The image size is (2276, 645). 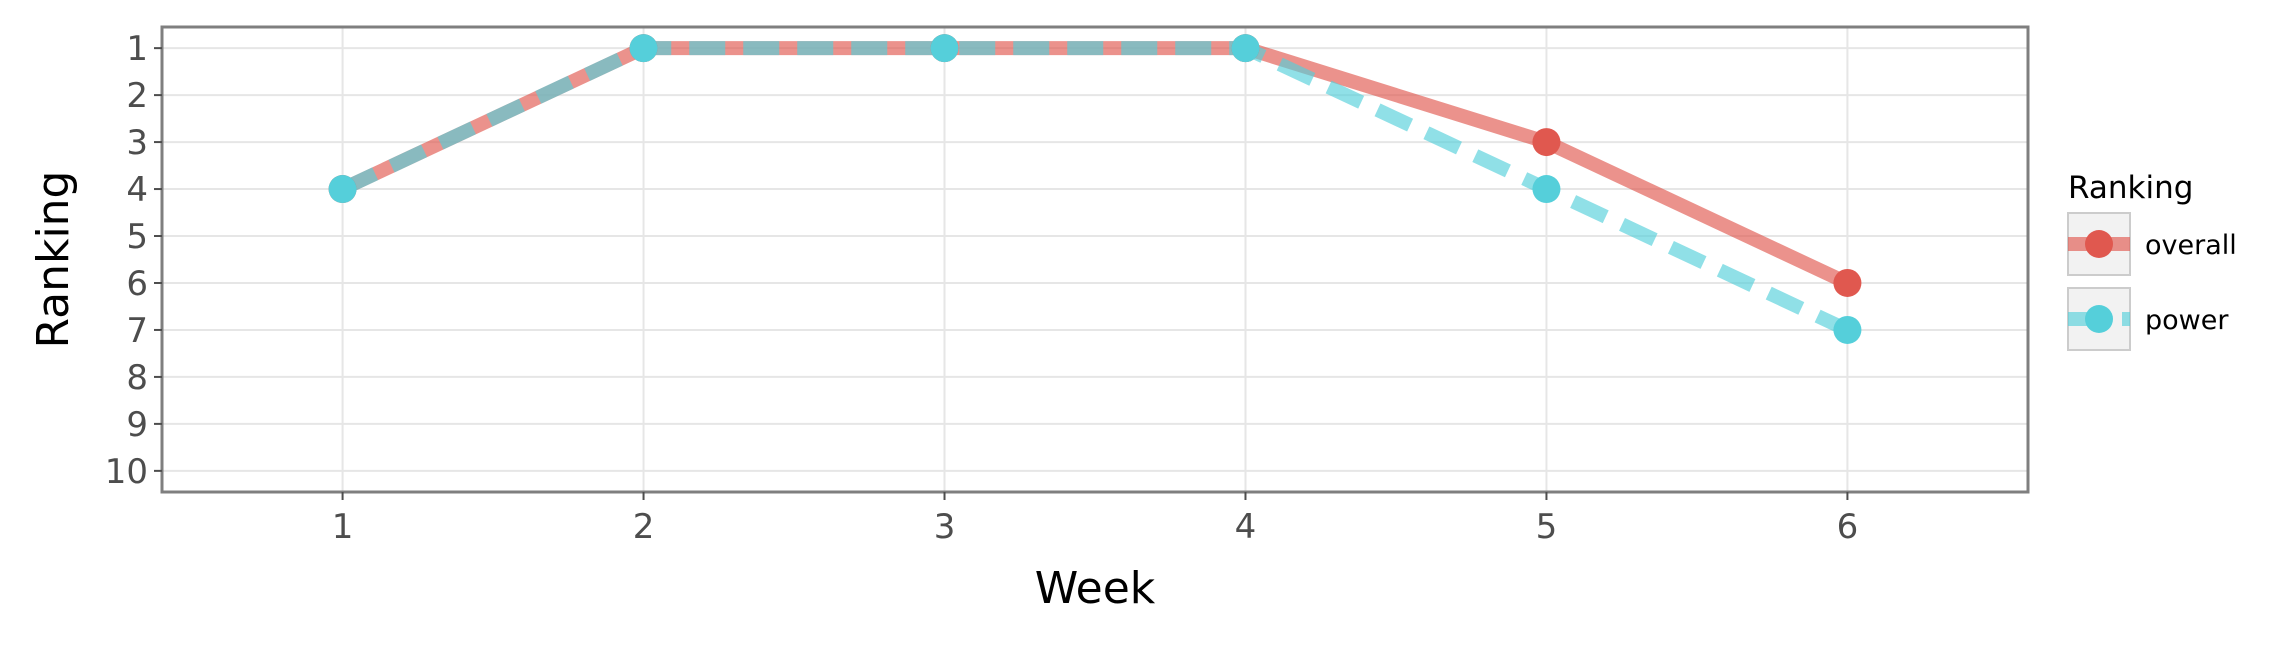 What do you see at coordinates (1848, 527) in the screenshot?
I see `x-tick-label: 6` at bounding box center [1848, 527].